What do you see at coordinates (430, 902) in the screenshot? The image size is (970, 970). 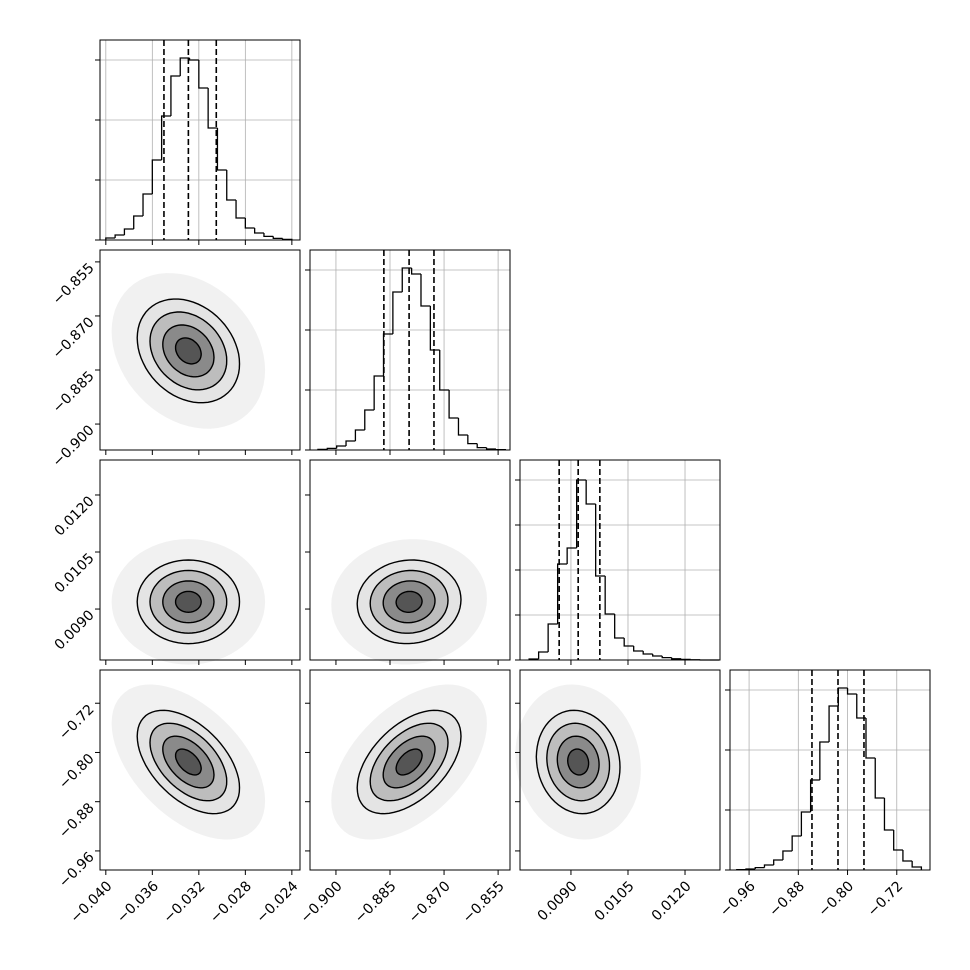 I see `x-tick-label: −0.870` at bounding box center [430, 902].